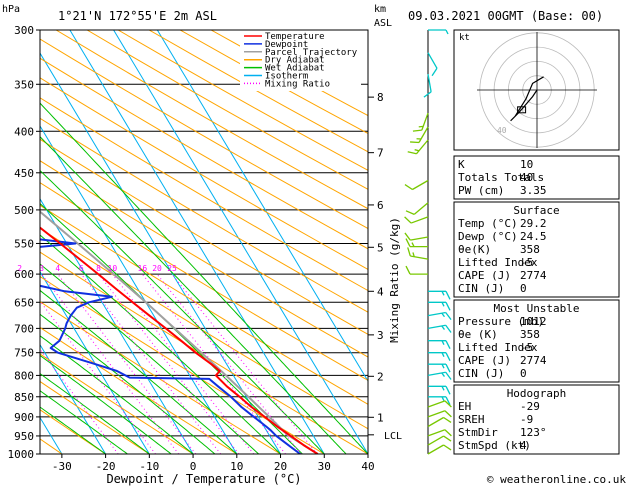 The width and height of the screenshot is (629, 490). What do you see at coordinates (478, 432) in the screenshot?
I see `index-label: StmDir` at bounding box center [478, 432].